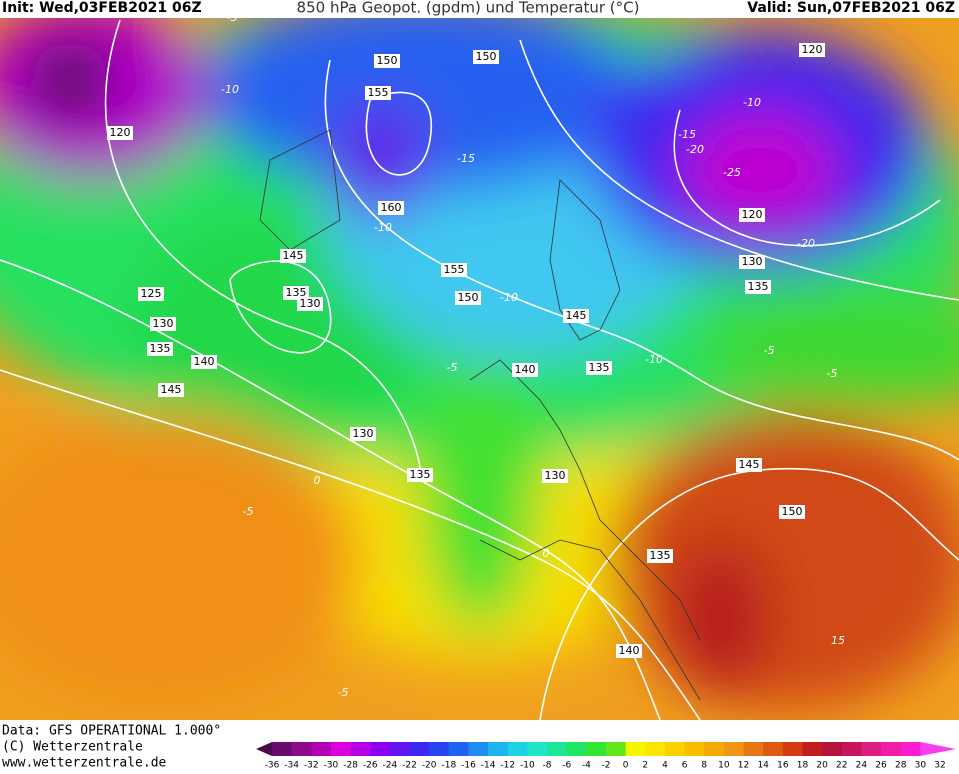 This screenshot has width=959, height=774. Describe the element at coordinates (488, 766) in the screenshot. I see `colorbar-tick-label: -14` at that location.